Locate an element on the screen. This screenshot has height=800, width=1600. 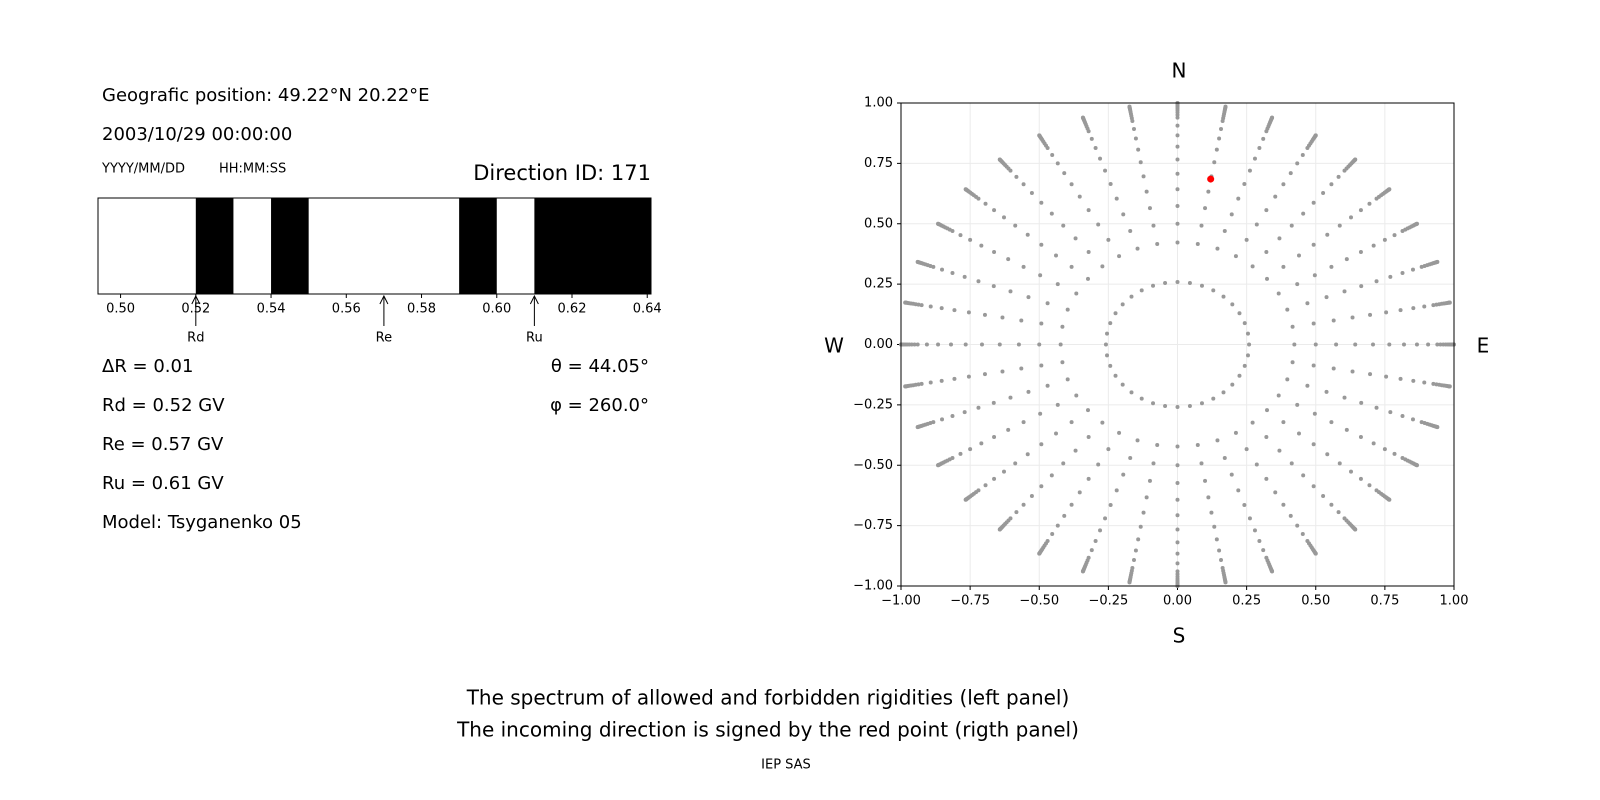
position: Geografic position: 49.22°N 20.22°E is located at coordinates (266, 95).